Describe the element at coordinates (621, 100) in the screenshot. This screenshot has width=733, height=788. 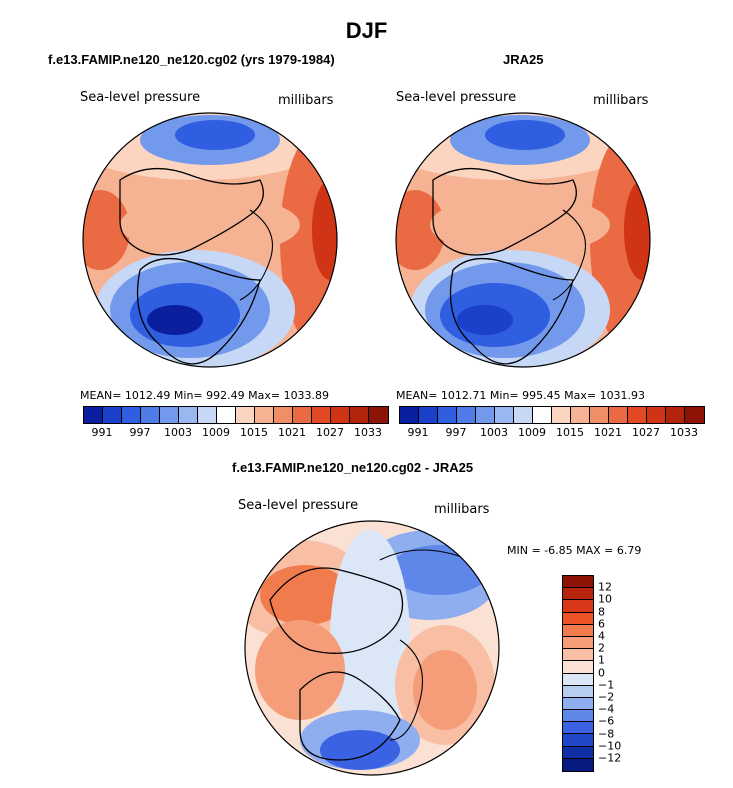
I see `panel-2-units: millibars` at that location.